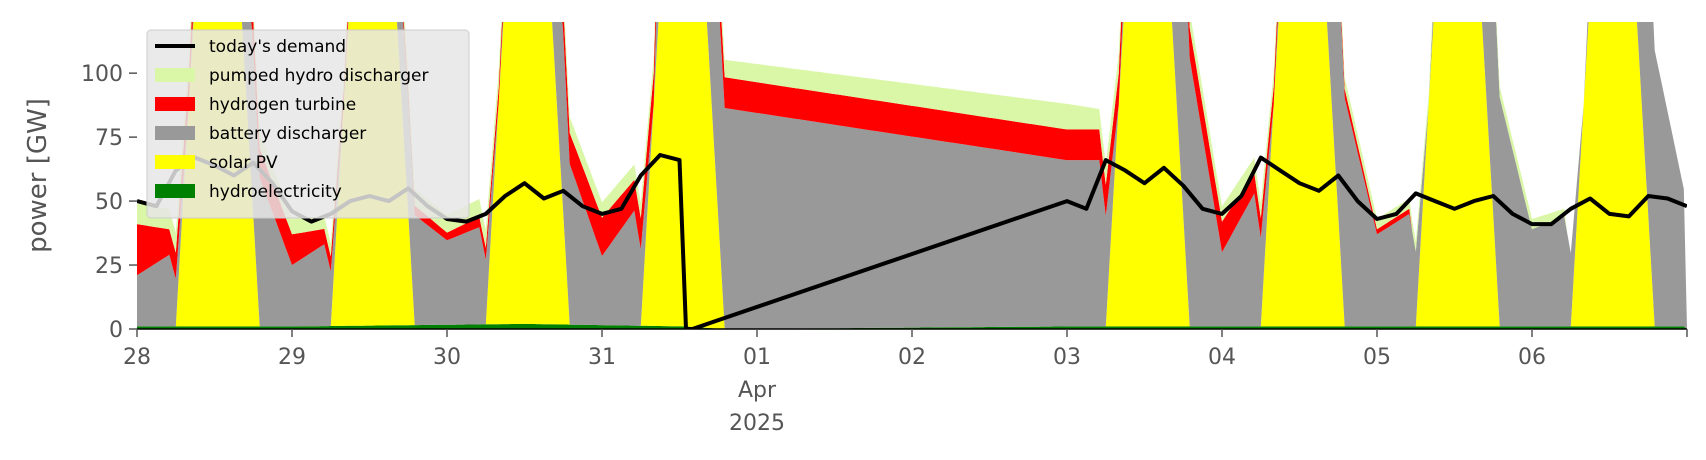 This screenshot has height=460, width=1706. Describe the element at coordinates (175, 75) in the screenshot. I see `legend-swatch-pumped-hydro-discharger` at that location.